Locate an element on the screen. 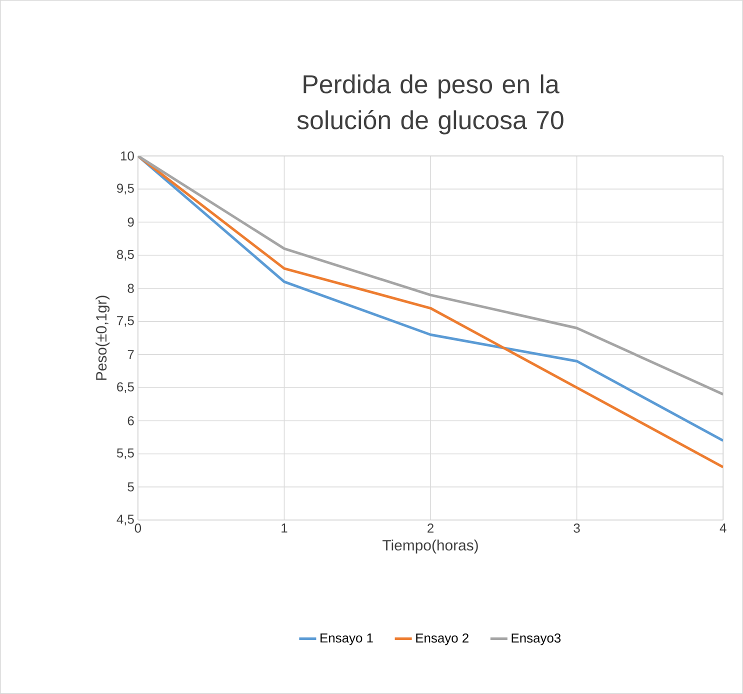  y-tick-label: 7 is located at coordinates (131, 354).